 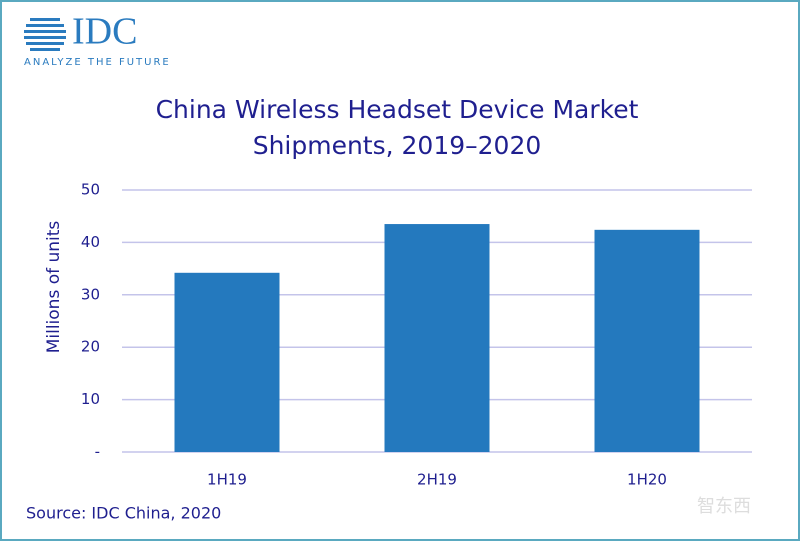 What do you see at coordinates (90, 294) in the screenshot?
I see `y-tick-label: 30` at bounding box center [90, 294].